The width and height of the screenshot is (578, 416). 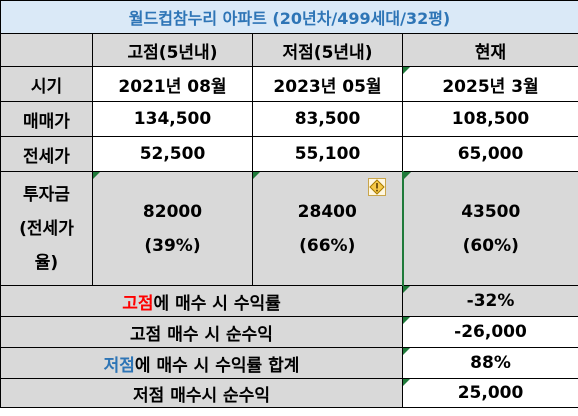 I want to click on jeonse-label: 전세가, so click(x=46, y=156).